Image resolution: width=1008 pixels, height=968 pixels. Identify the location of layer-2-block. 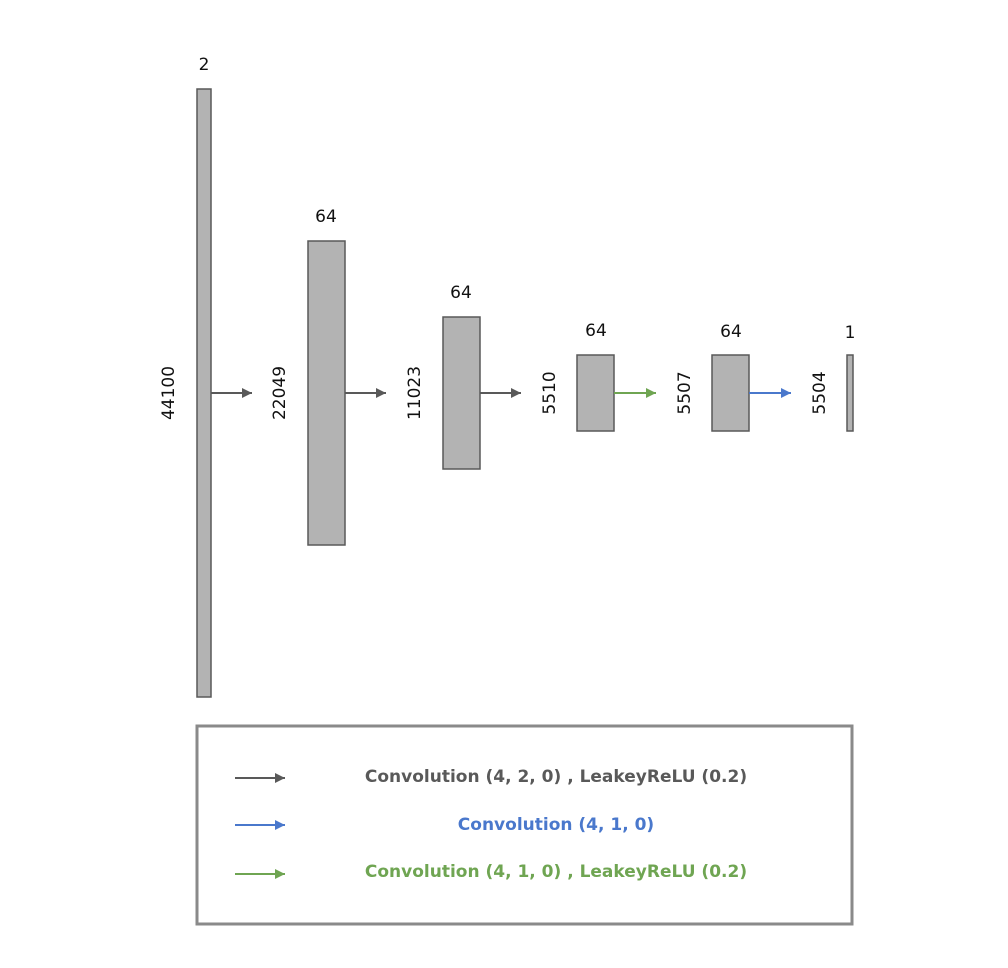
(326, 393).